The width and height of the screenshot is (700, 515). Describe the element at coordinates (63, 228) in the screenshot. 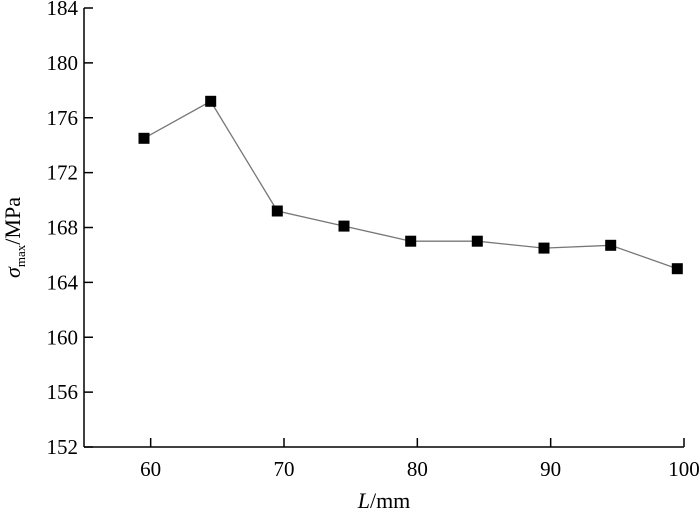

I see `y-tick-label: 168` at that location.